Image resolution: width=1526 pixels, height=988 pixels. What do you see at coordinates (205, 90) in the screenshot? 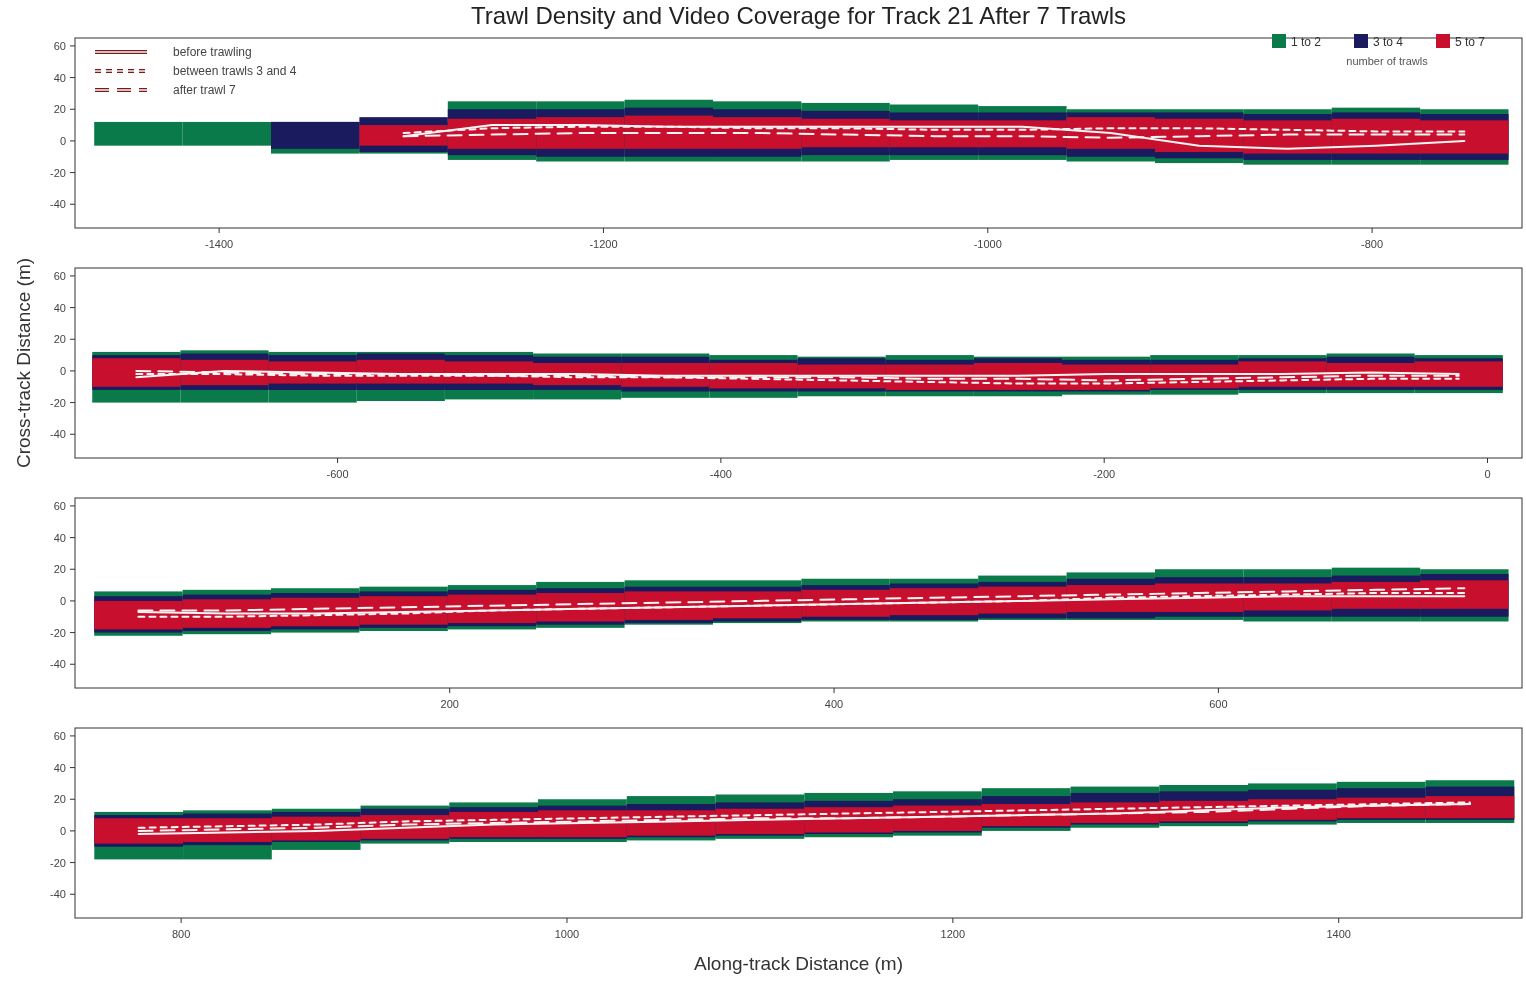
I see `legend-label: after trawl 7` at bounding box center [205, 90].